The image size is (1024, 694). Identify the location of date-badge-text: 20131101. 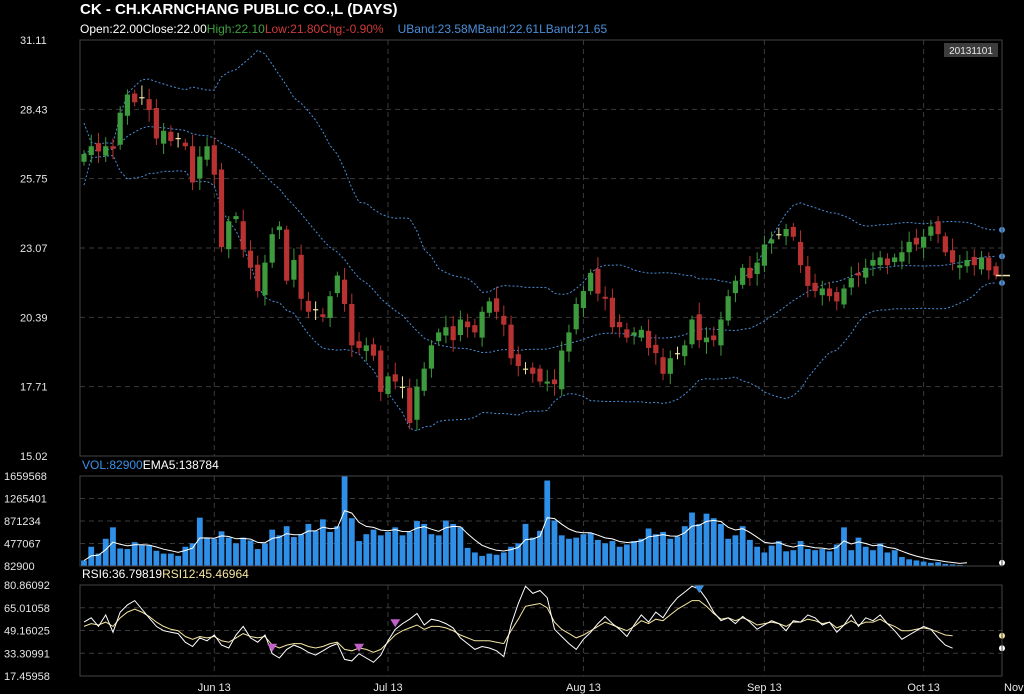
(971, 51).